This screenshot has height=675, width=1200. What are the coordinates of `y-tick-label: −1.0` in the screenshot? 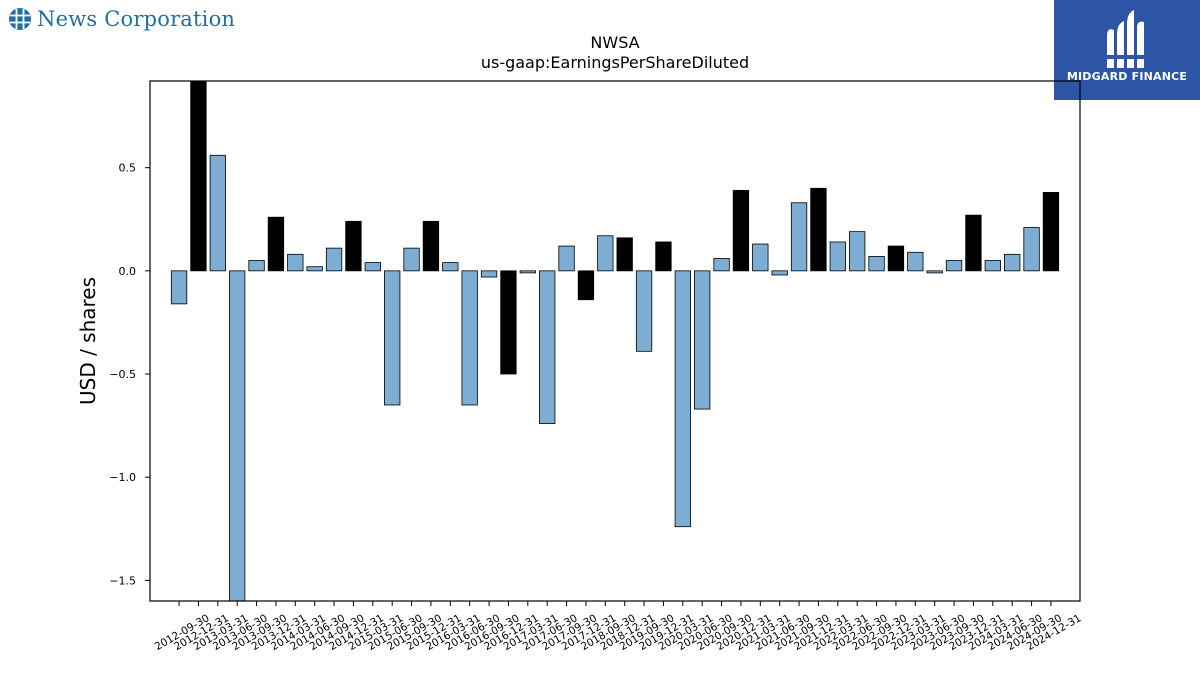 It's located at (122, 477).